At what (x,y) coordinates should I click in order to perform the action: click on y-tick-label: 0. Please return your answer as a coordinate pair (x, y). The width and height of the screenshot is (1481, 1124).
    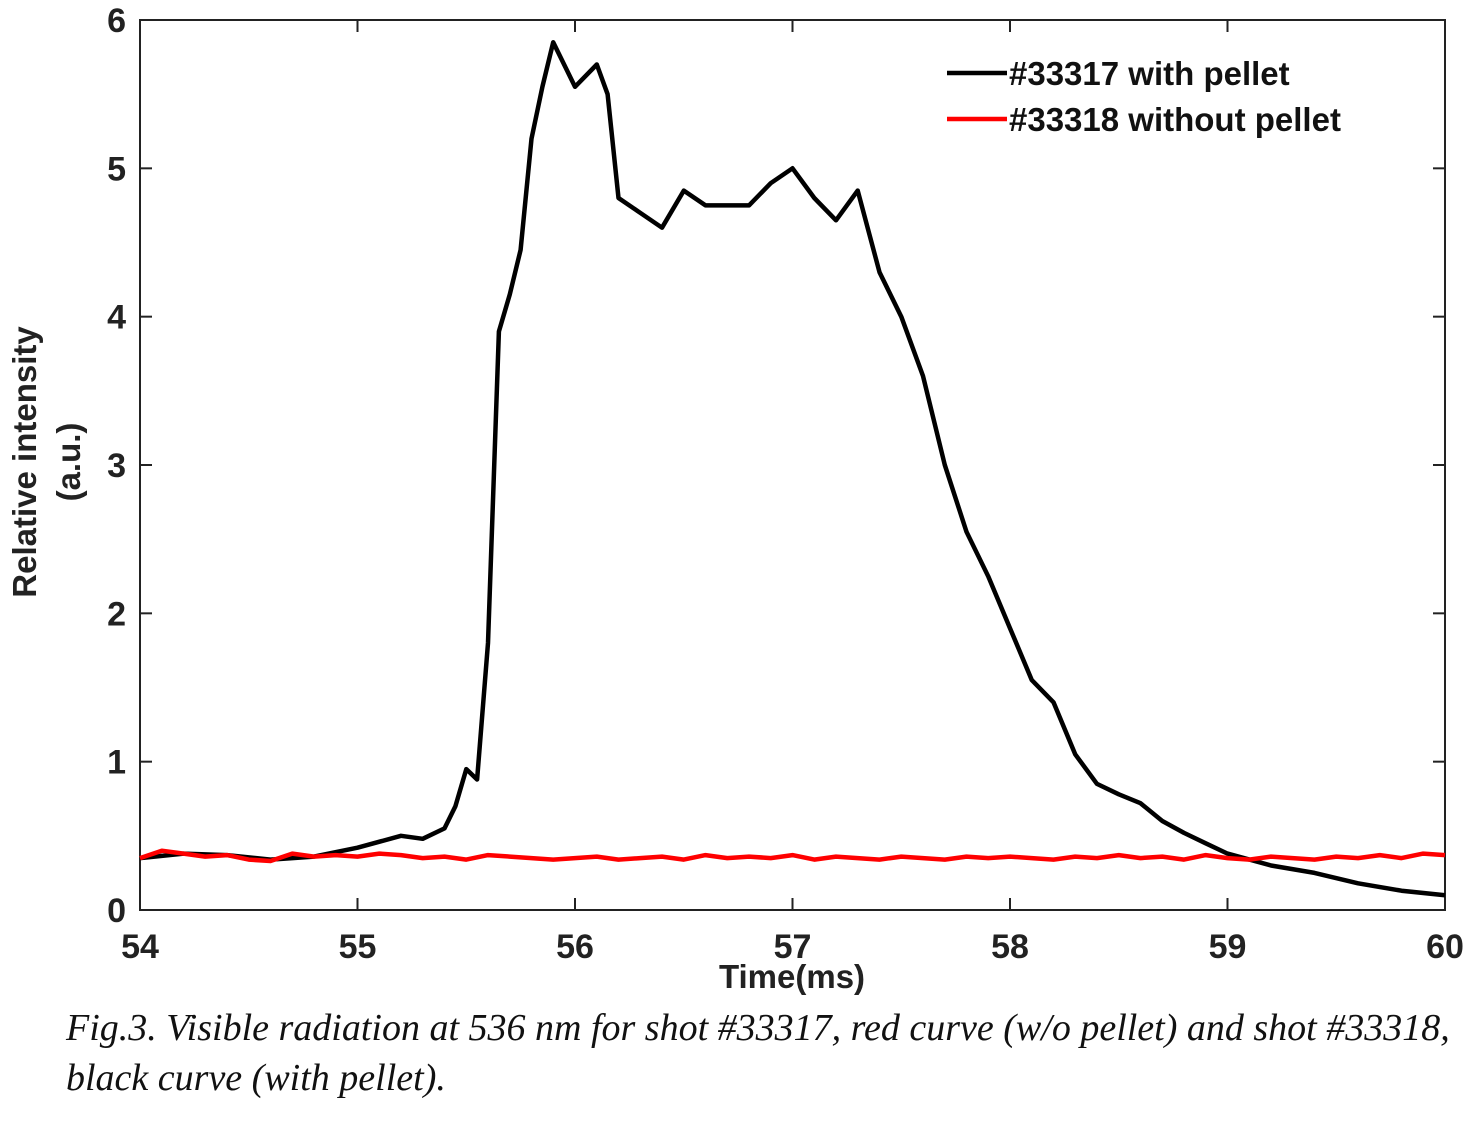
    Looking at the image, I should click on (116, 911).